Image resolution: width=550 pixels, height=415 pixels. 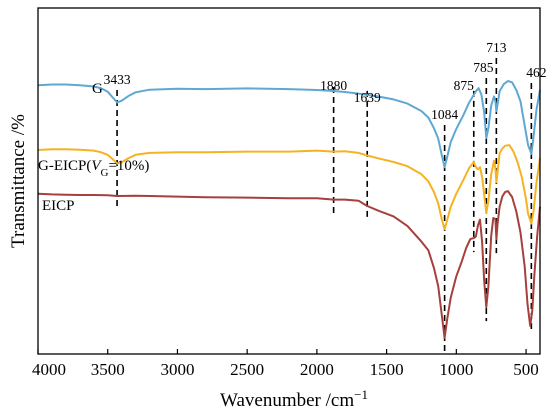 What do you see at coordinates (333, 85) in the screenshot?
I see `peak-label-1880: 1880` at bounding box center [333, 85].